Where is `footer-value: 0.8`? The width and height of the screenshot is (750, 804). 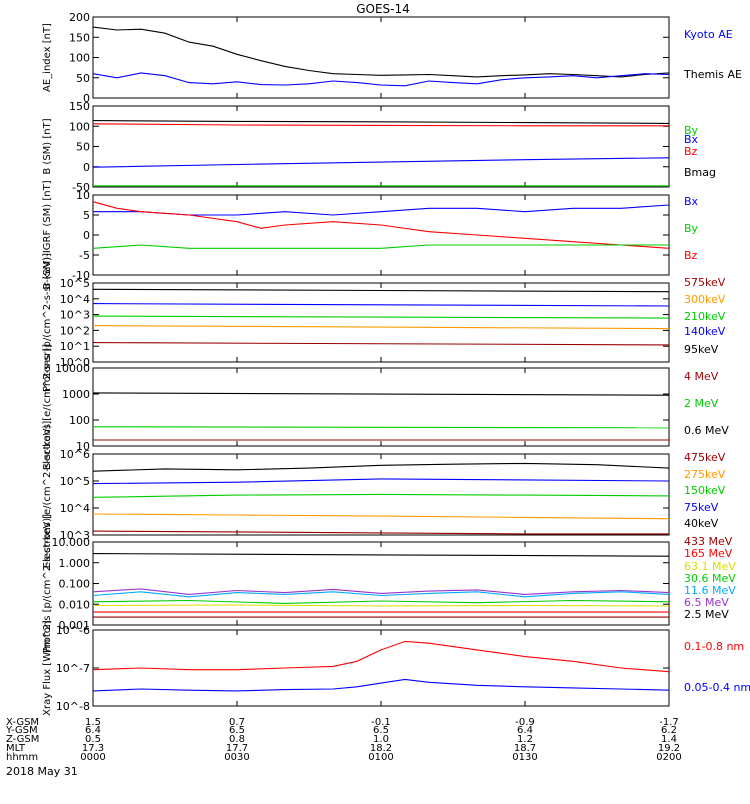
footer-value: 0.8 is located at coordinates (237, 739).